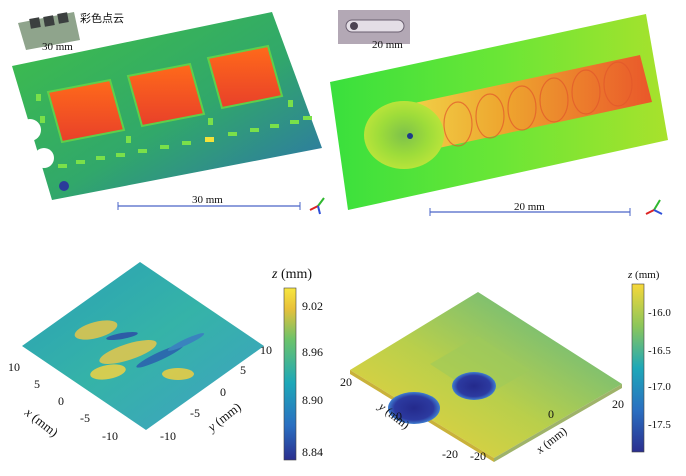 The height and width of the screenshot is (476, 686). Describe the element at coordinates (49, 31) in the screenshot. I see `inset-photo-pcb` at that location.